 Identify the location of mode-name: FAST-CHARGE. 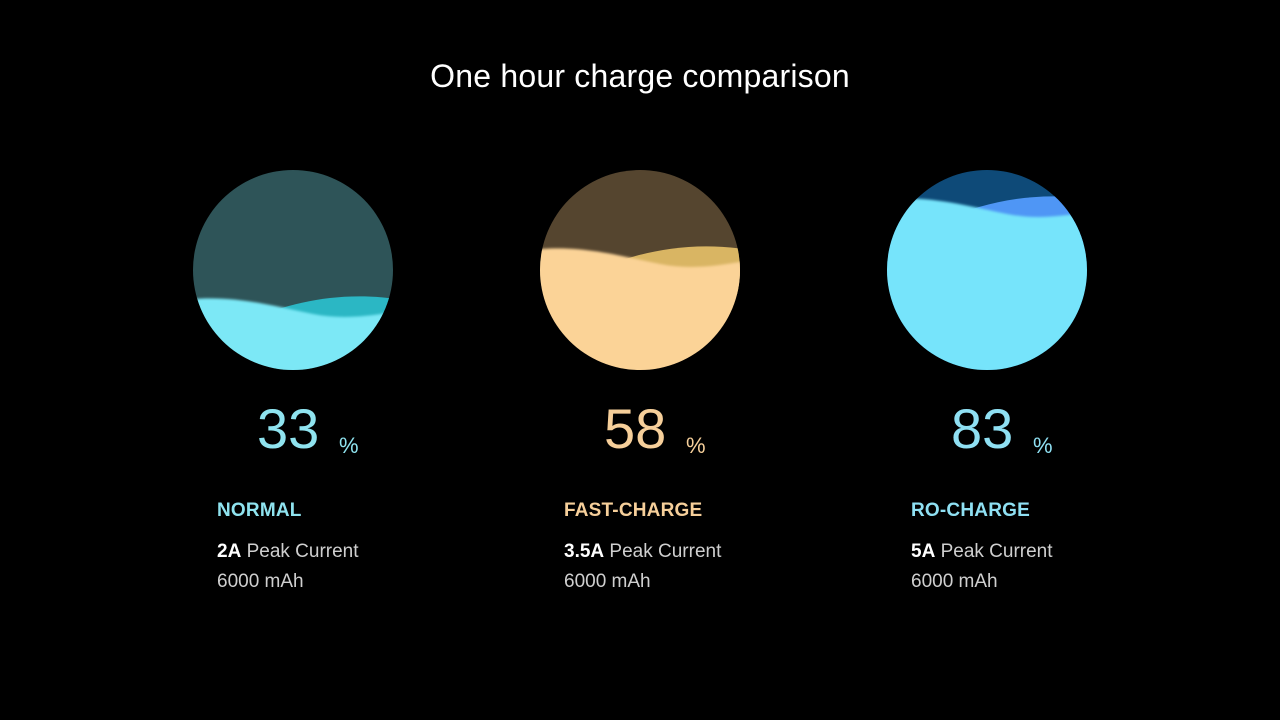
(633, 510).